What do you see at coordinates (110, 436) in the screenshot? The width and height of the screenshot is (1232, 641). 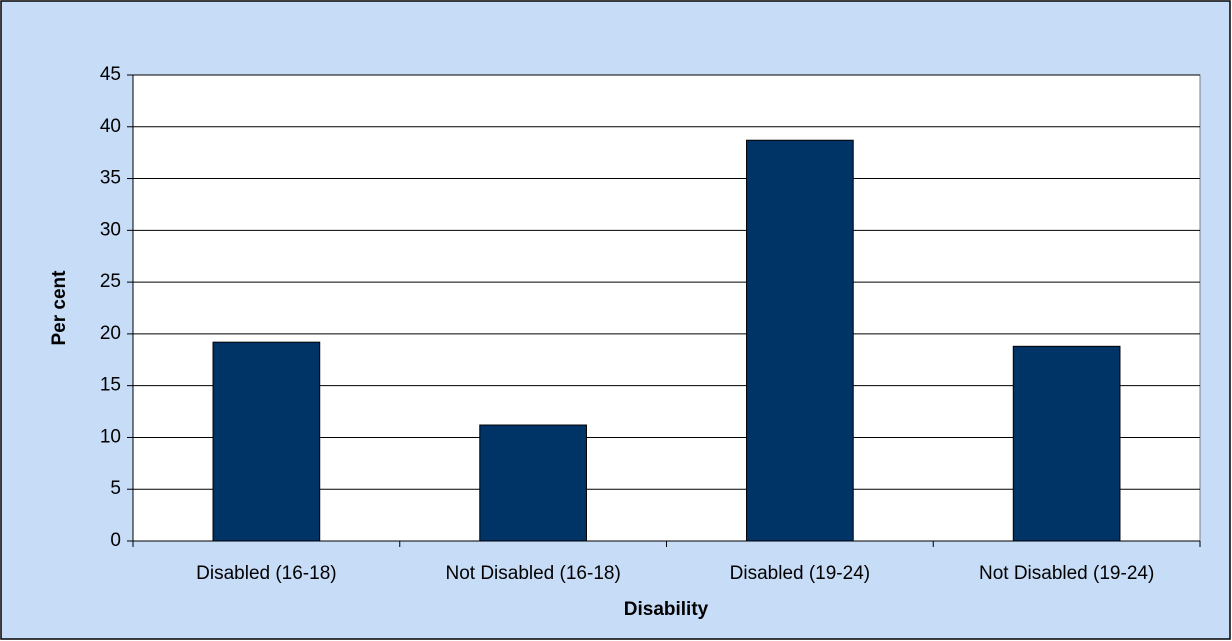 I see `y-tick-label: 10` at bounding box center [110, 436].